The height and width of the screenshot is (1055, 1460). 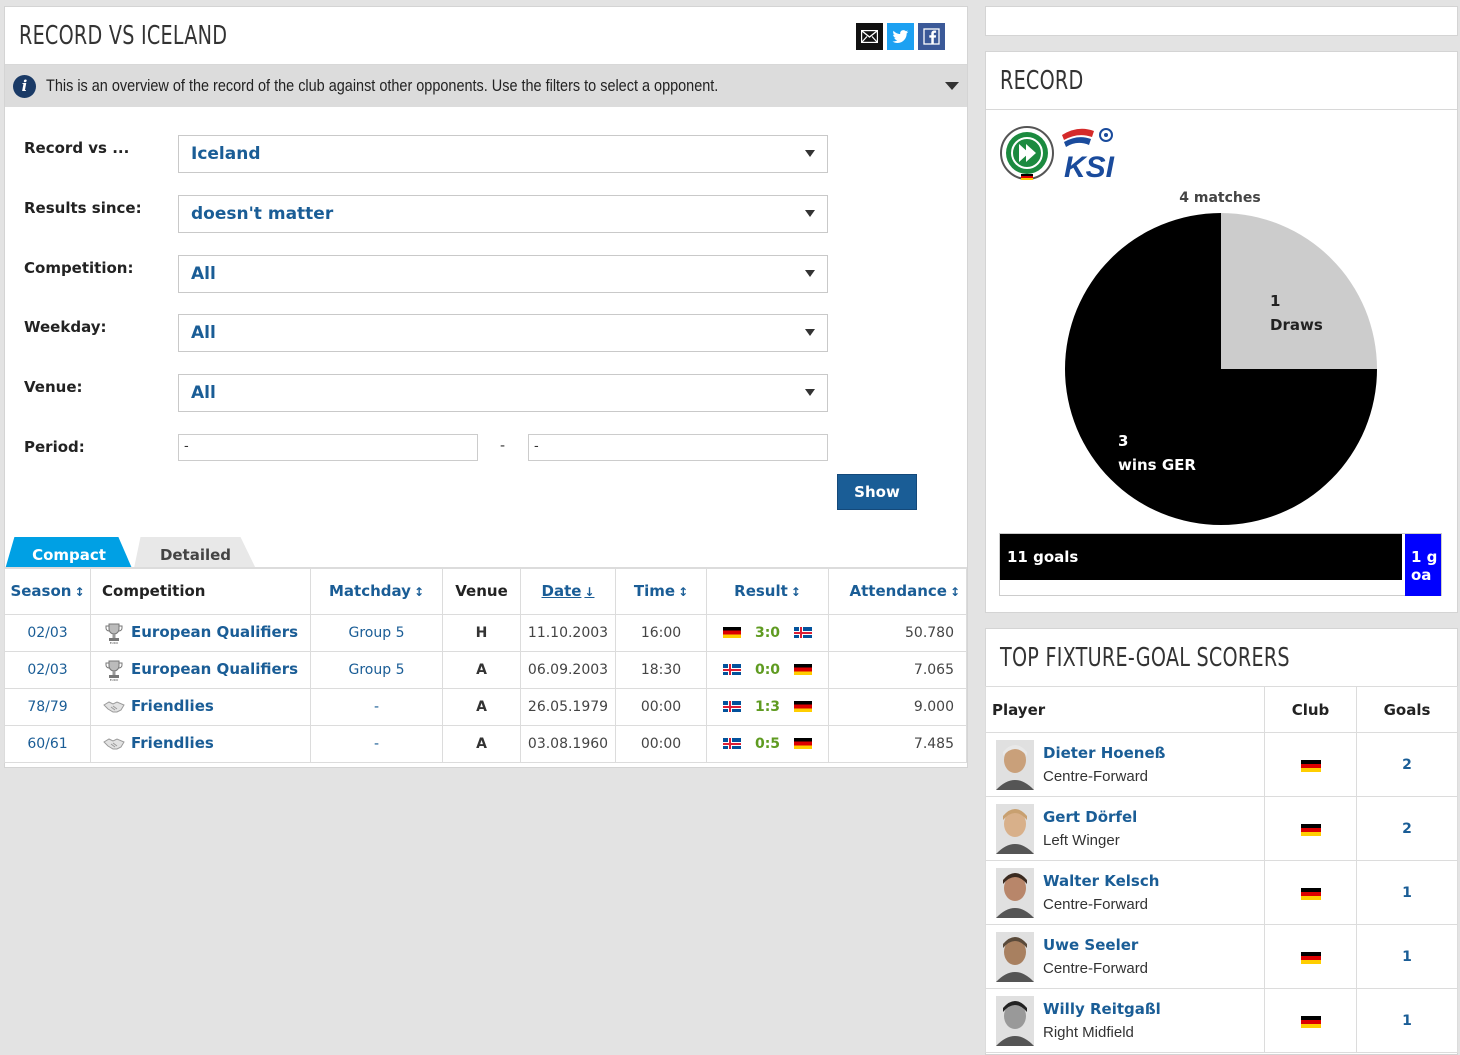 What do you see at coordinates (503, 333) in the screenshot?
I see `weekday-select: All` at bounding box center [503, 333].